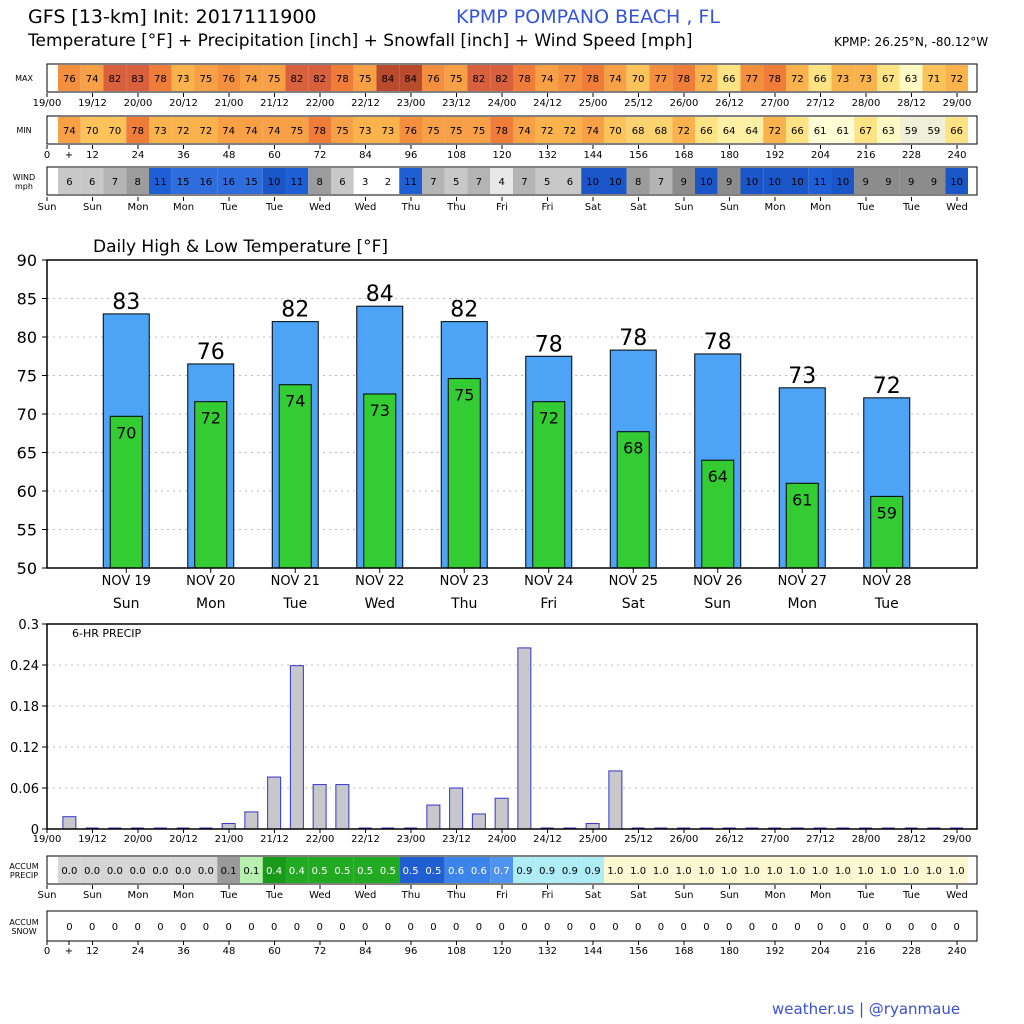  Describe the element at coordinates (320, 951) in the screenshot. I see `snow-hour-axis-tick-label: 72` at that location.